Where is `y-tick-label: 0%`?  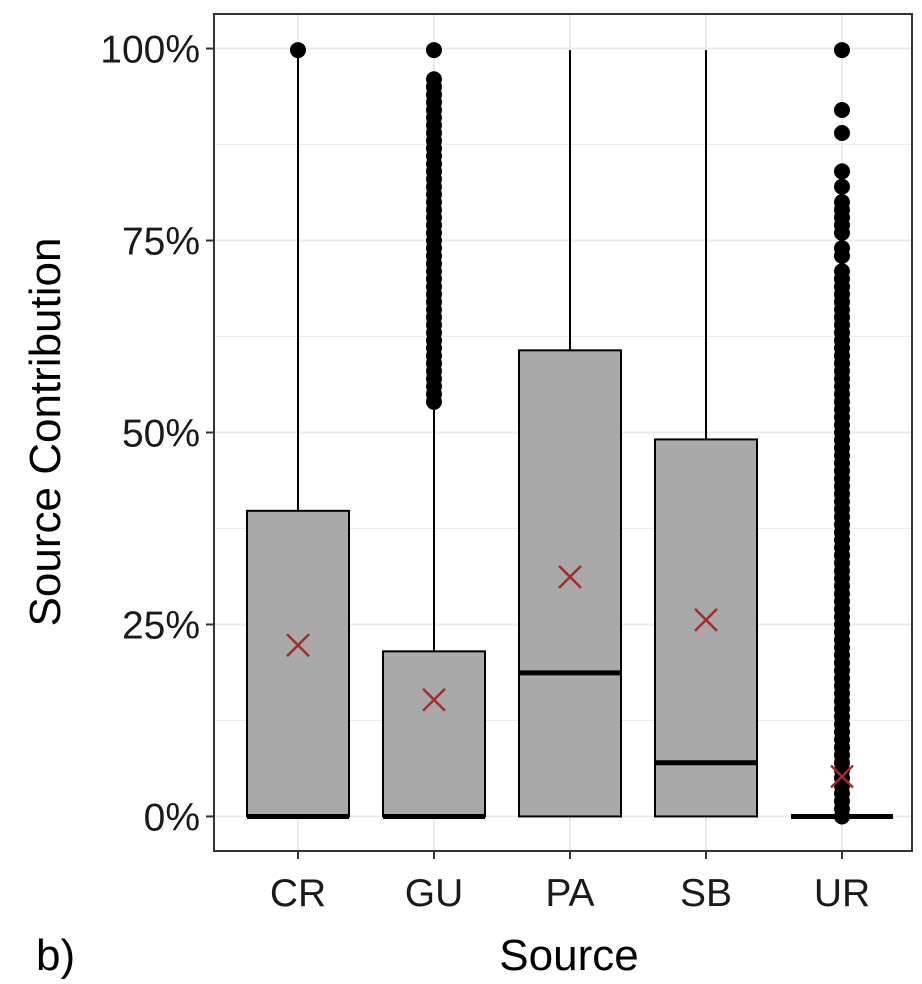 y-tick-label: 0% is located at coordinates (172, 817).